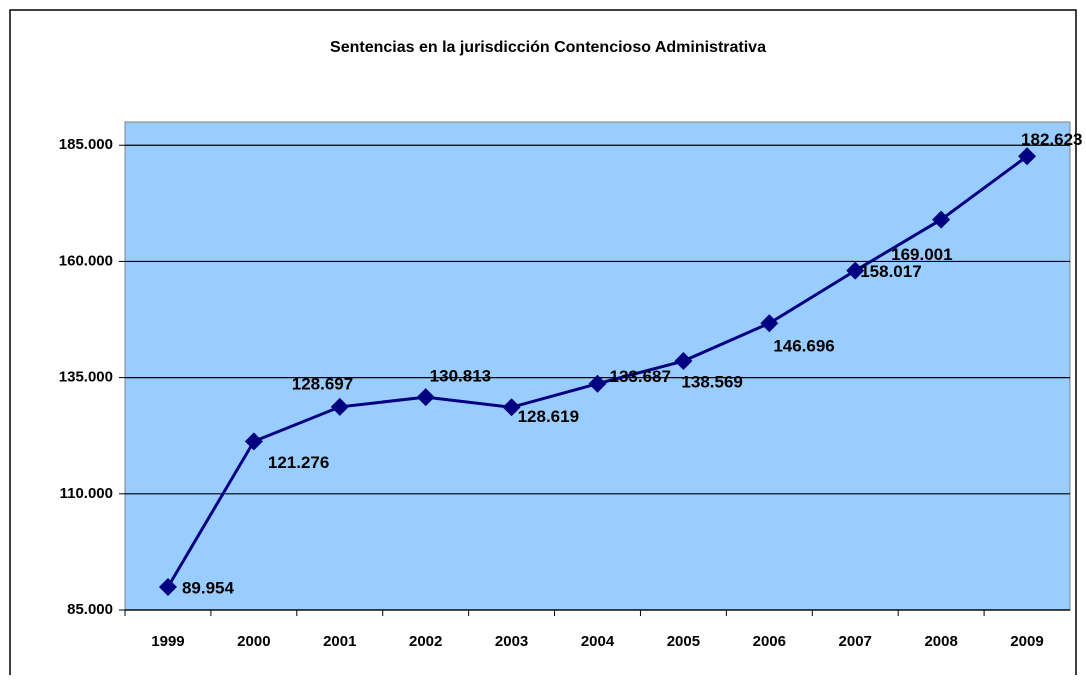 This screenshot has width=1086, height=680. I want to click on data-label: 128.697, so click(322, 383).